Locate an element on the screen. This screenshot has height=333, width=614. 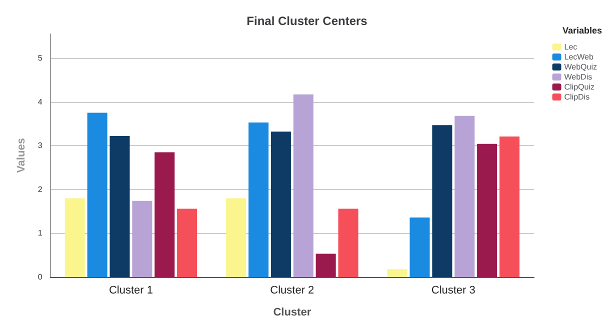
x-axis-title: Cluster is located at coordinates (292, 312).